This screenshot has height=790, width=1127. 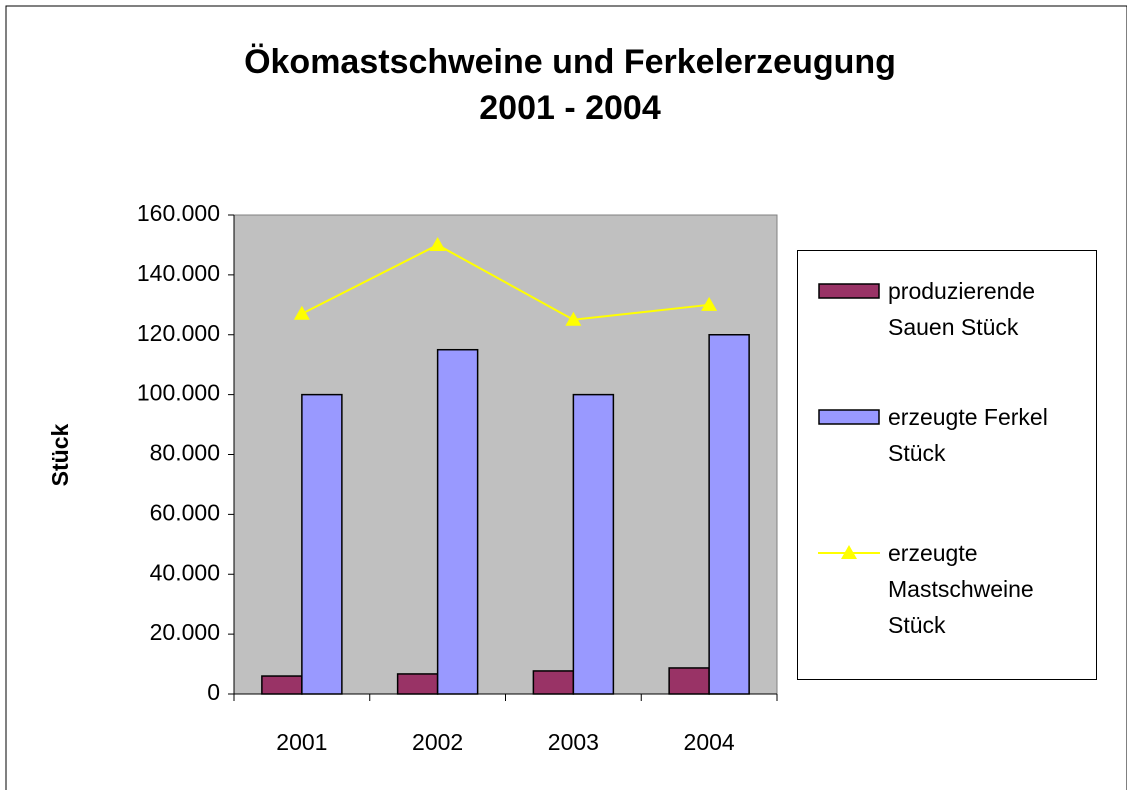 I want to click on line, so click(x=505, y=282).